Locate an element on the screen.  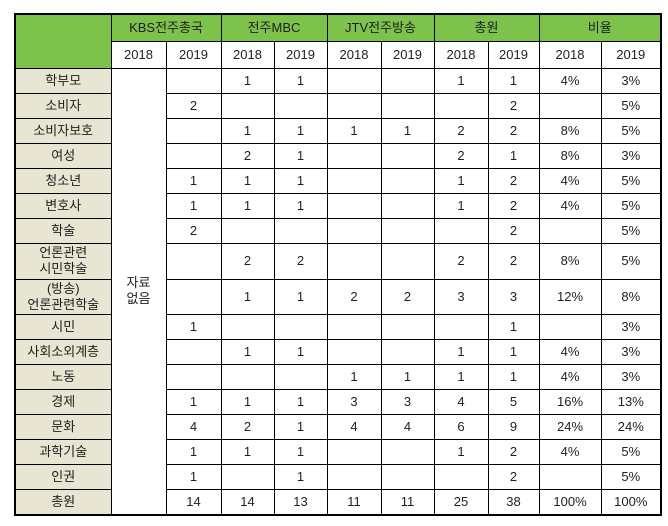
row-label: 과학기술 is located at coordinates (63, 452).